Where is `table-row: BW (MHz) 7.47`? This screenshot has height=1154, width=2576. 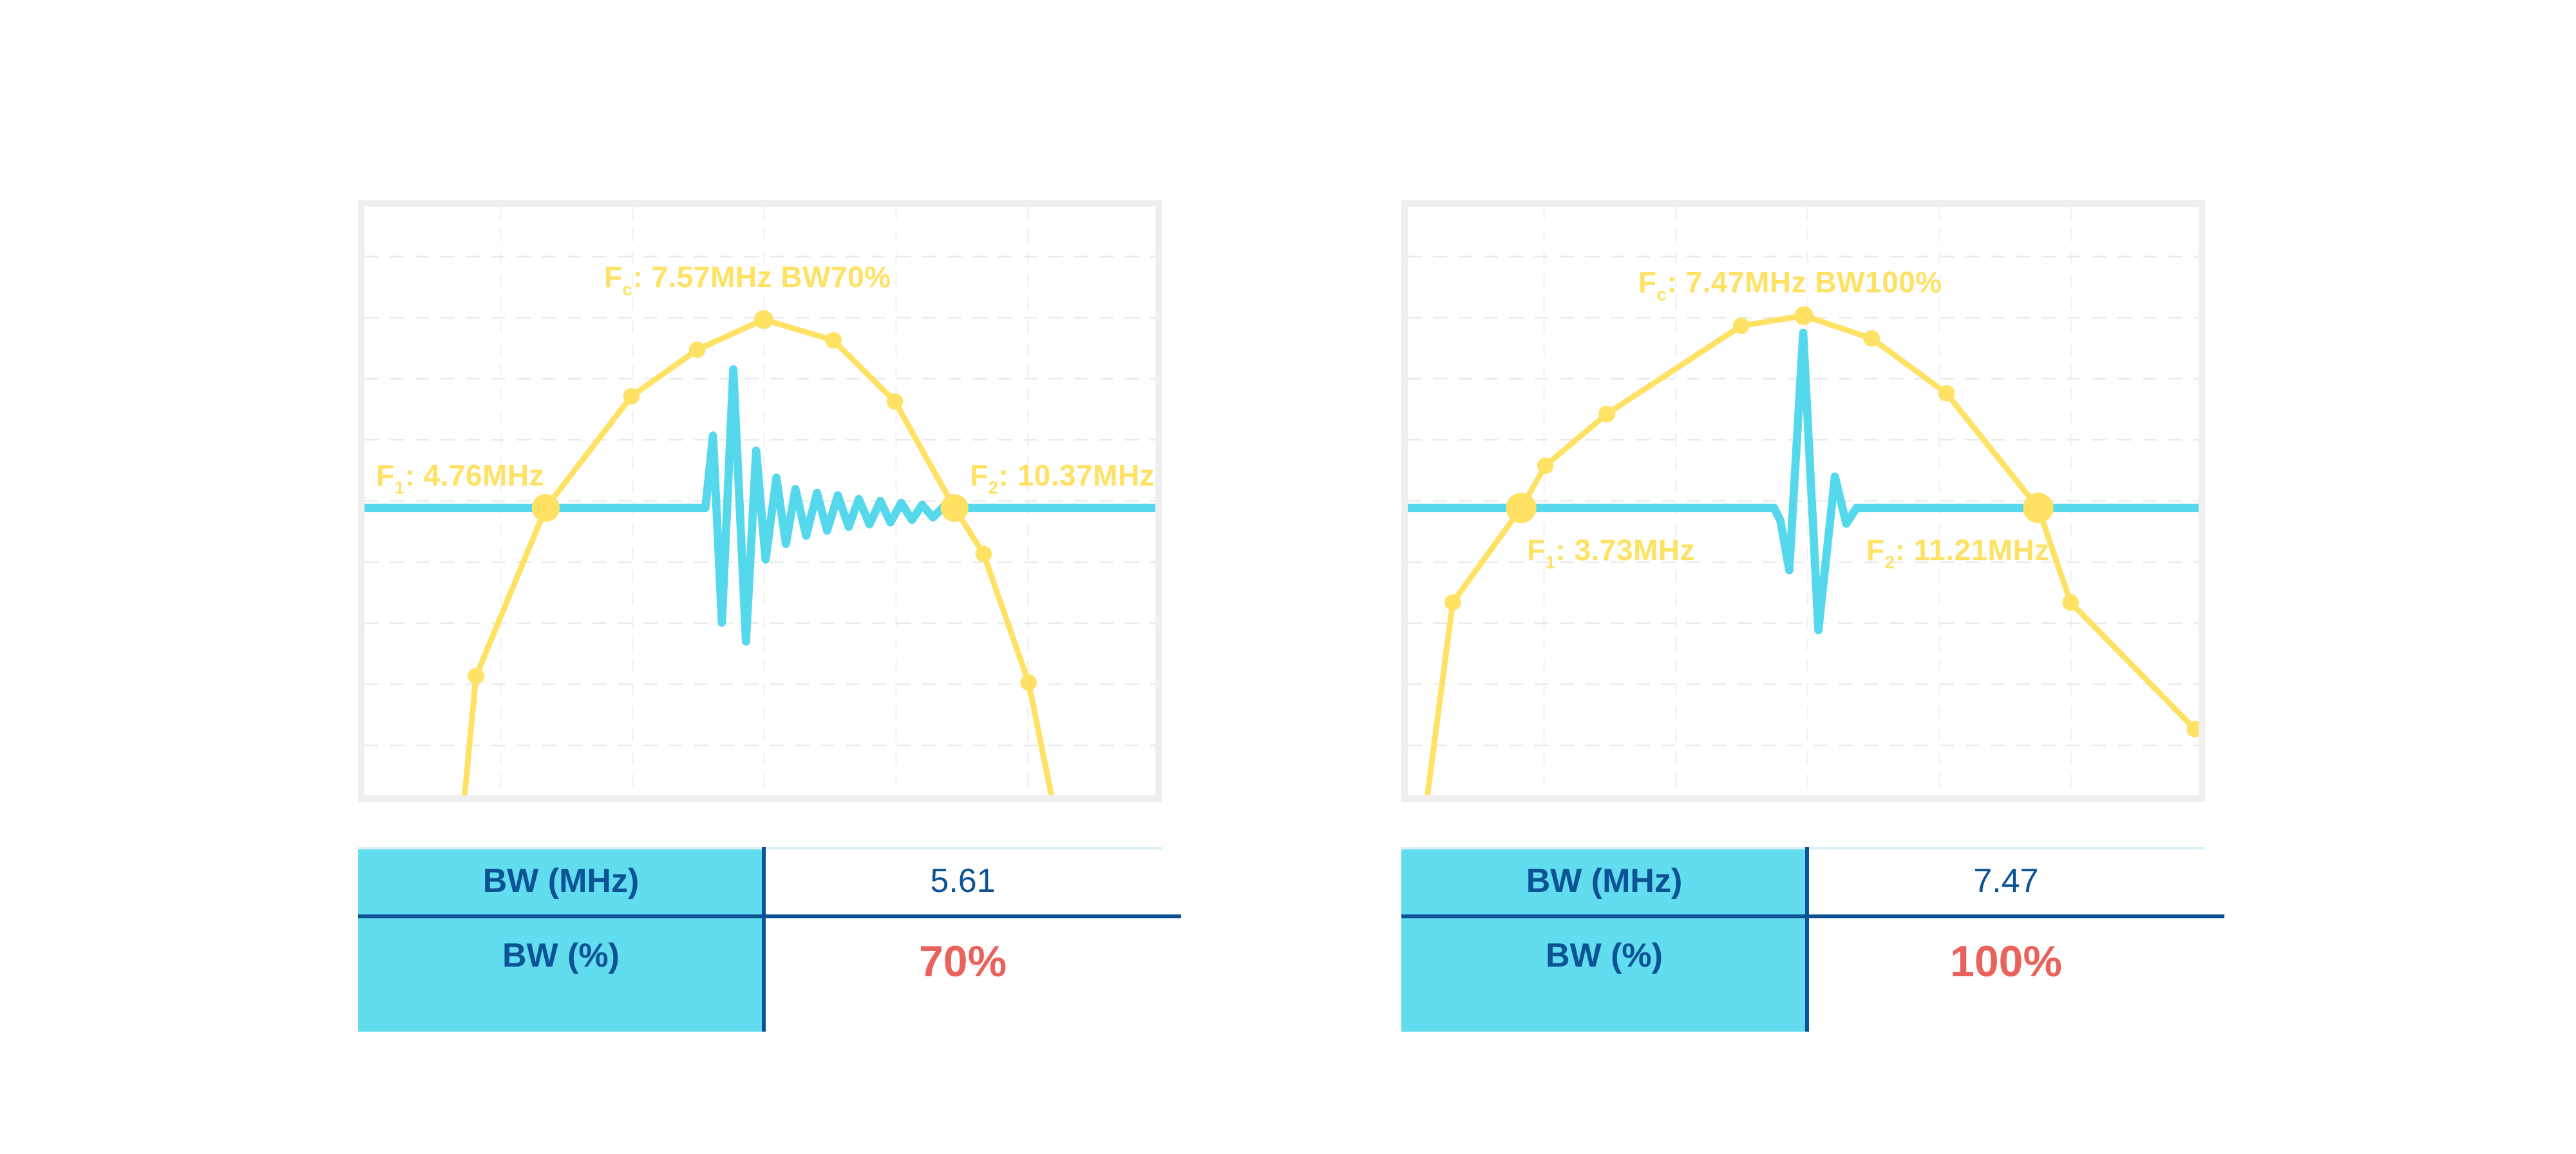
table-row: BW (MHz) 7.47 is located at coordinates (1803, 880).